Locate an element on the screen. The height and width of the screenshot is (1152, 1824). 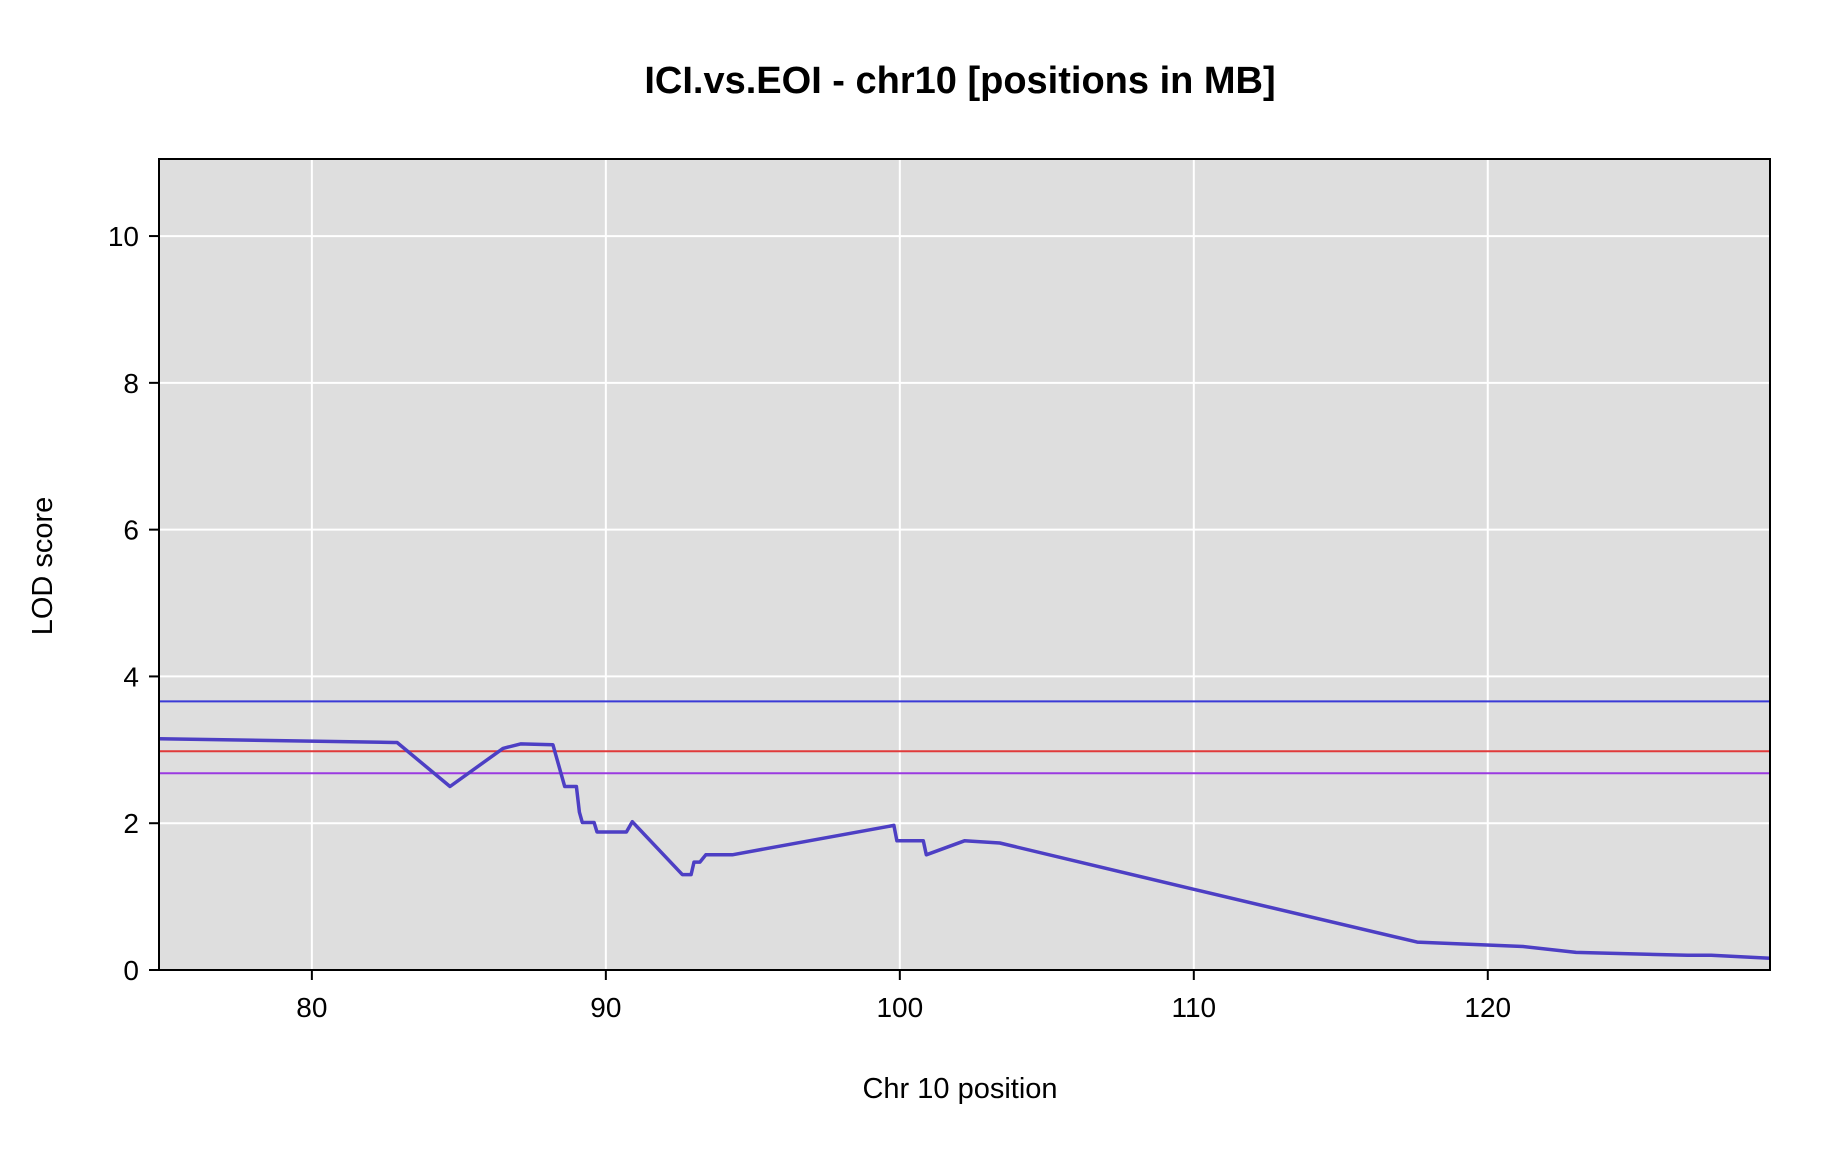
x-axis: 80 90 100 110 120 is located at coordinates (903, 996).